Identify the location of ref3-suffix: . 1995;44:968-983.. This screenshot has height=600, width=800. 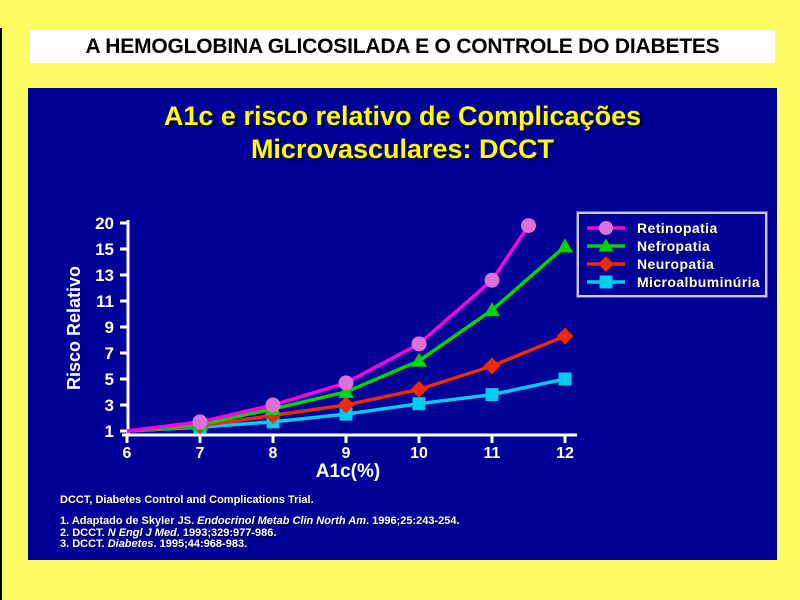
(200, 544).